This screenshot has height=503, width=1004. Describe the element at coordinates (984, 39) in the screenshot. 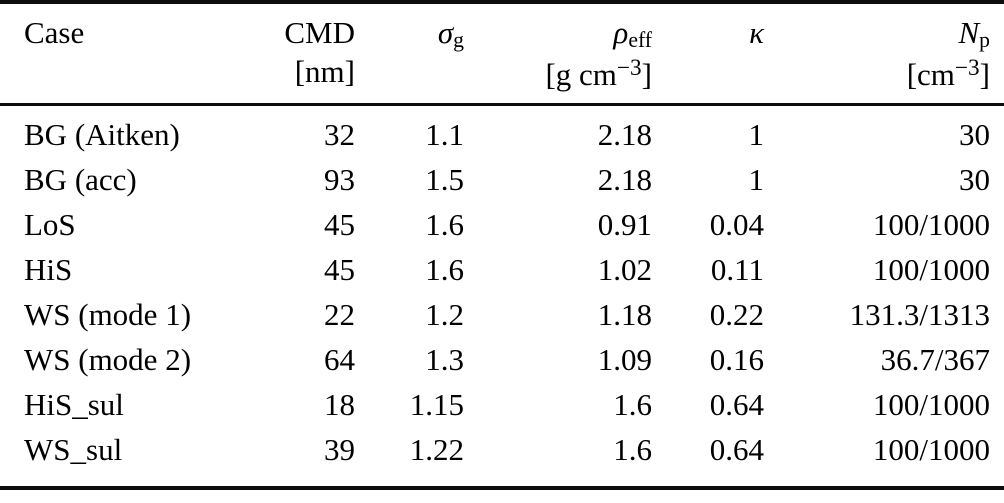

I see `n-subscript: p` at that location.